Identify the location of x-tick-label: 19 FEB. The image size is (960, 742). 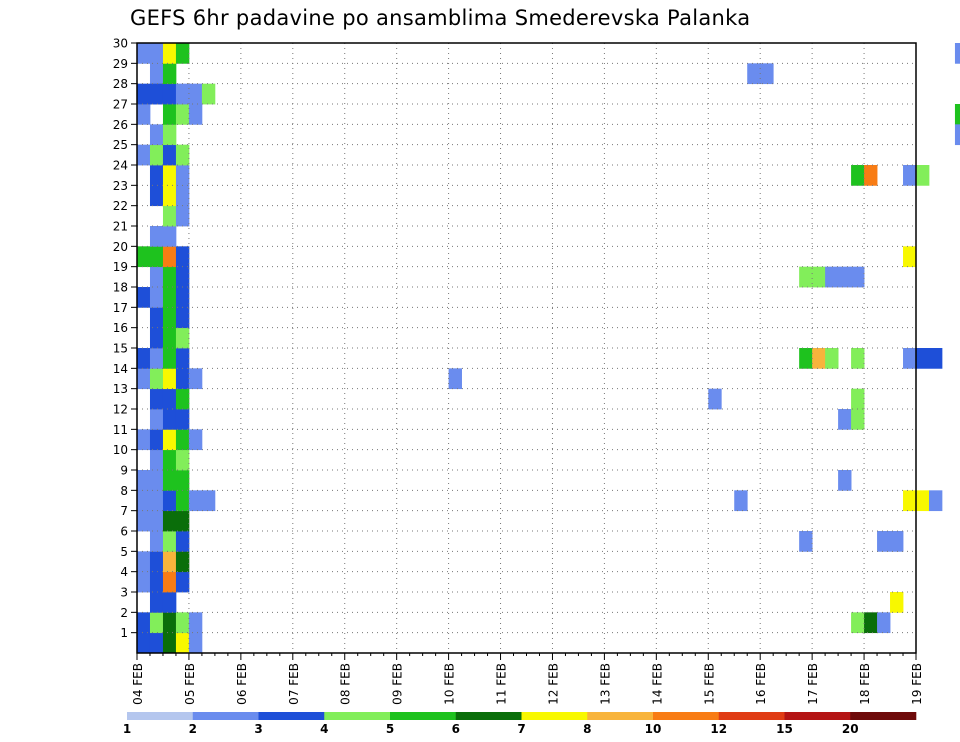
(917, 684).